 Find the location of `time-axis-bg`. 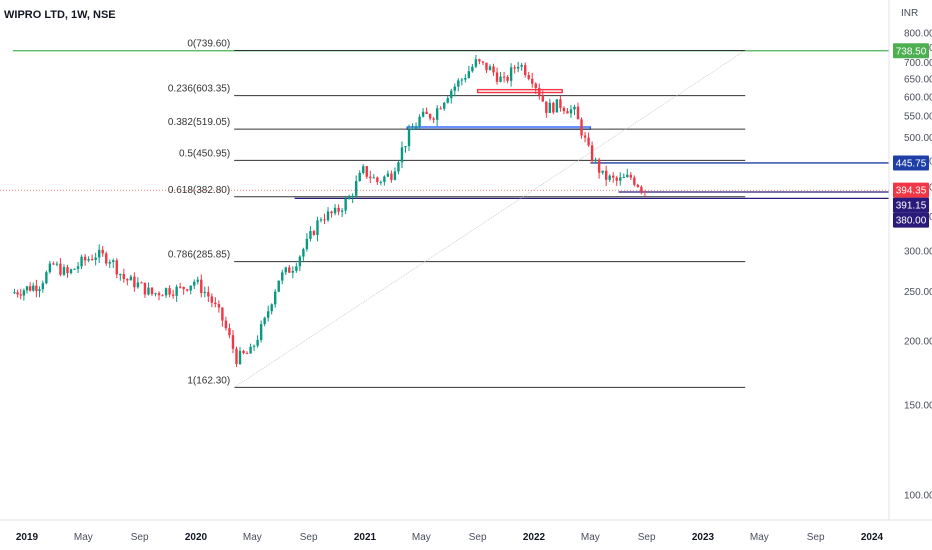

time-axis-bg is located at coordinates (466, 535).